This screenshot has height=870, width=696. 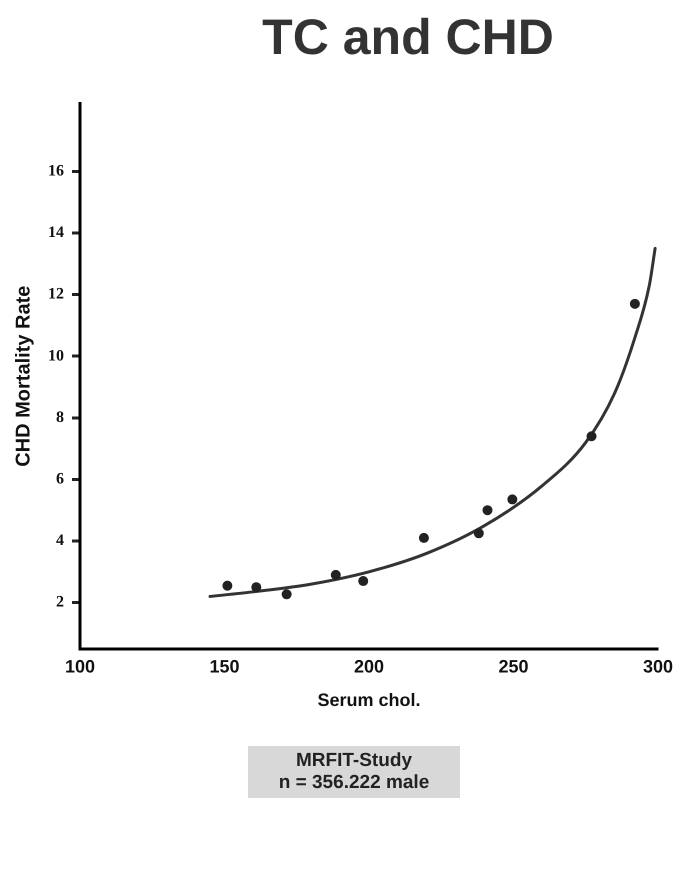 I want to click on y-tick-label: 4, so click(x=60, y=541).